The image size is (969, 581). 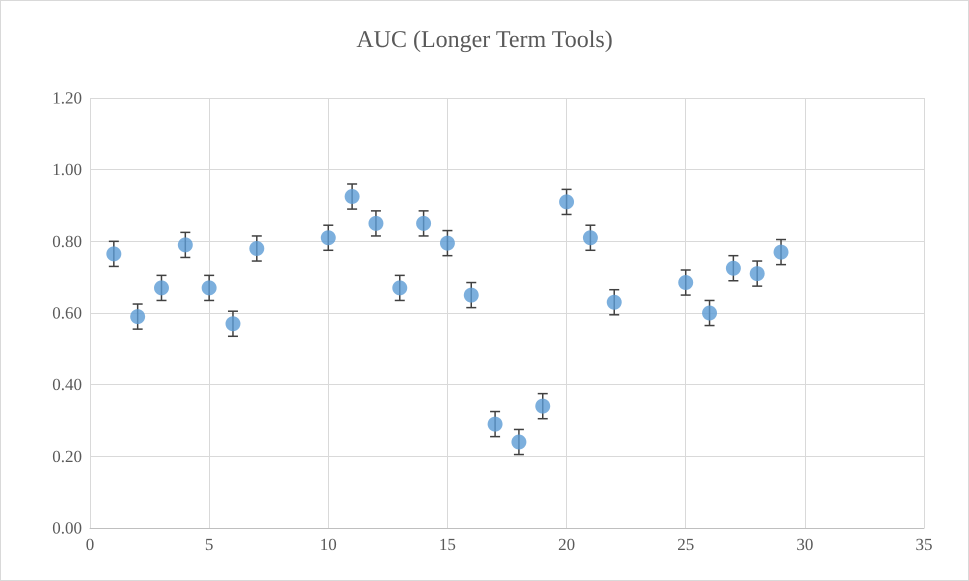 What do you see at coordinates (447, 544) in the screenshot?
I see `x-tick-label: 15` at bounding box center [447, 544].